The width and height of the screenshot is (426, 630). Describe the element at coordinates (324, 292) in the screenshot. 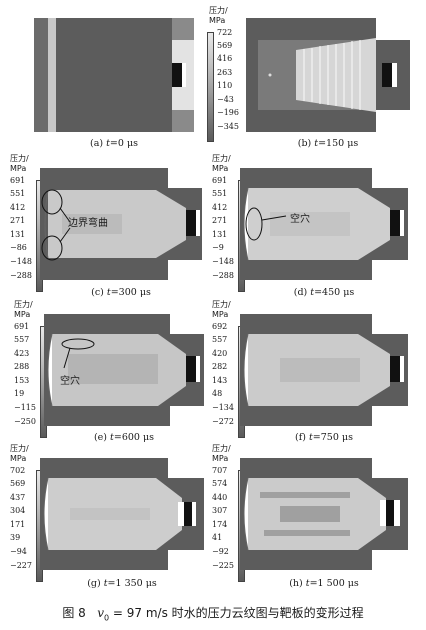

I see `panel-d-caption: (d) t=450 μs` at that location.